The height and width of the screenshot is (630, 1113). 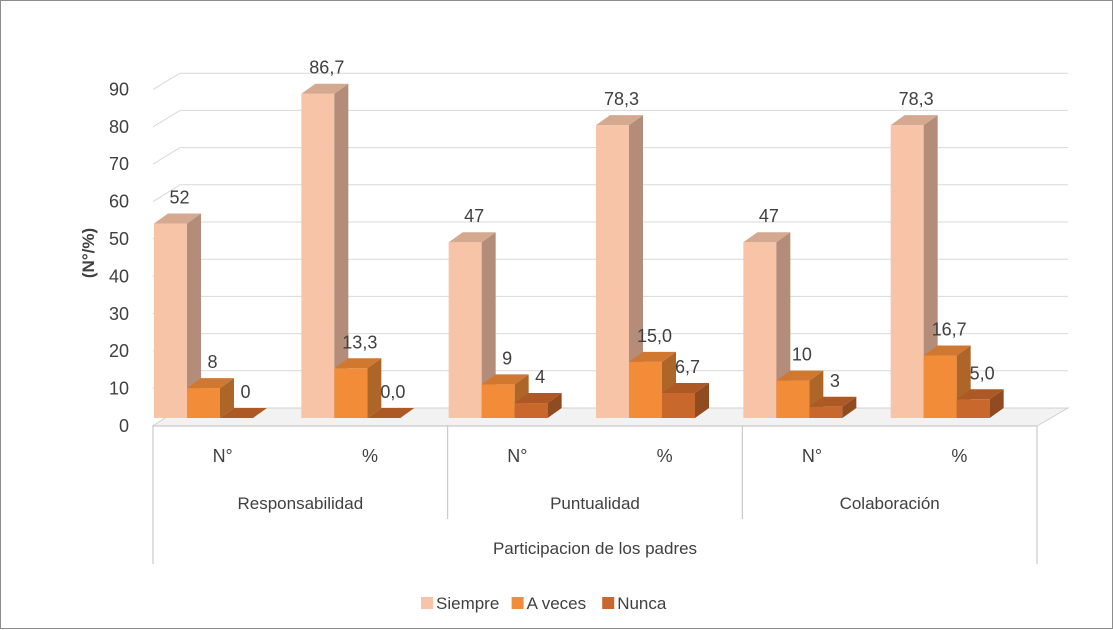 I want to click on bar-side, so click(x=374, y=388).